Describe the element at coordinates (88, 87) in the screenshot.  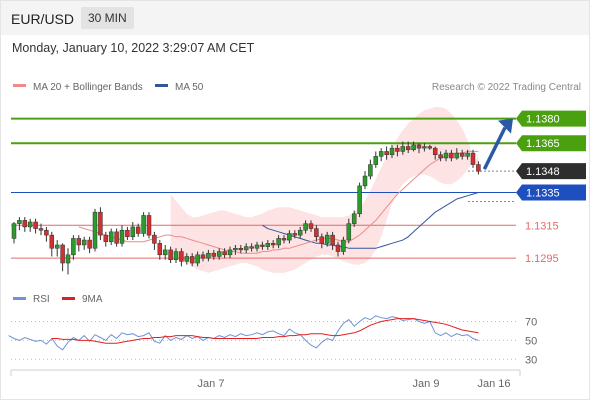
I see `ma20-legend-label: MA 20 + Bollinger Bands` at that location.